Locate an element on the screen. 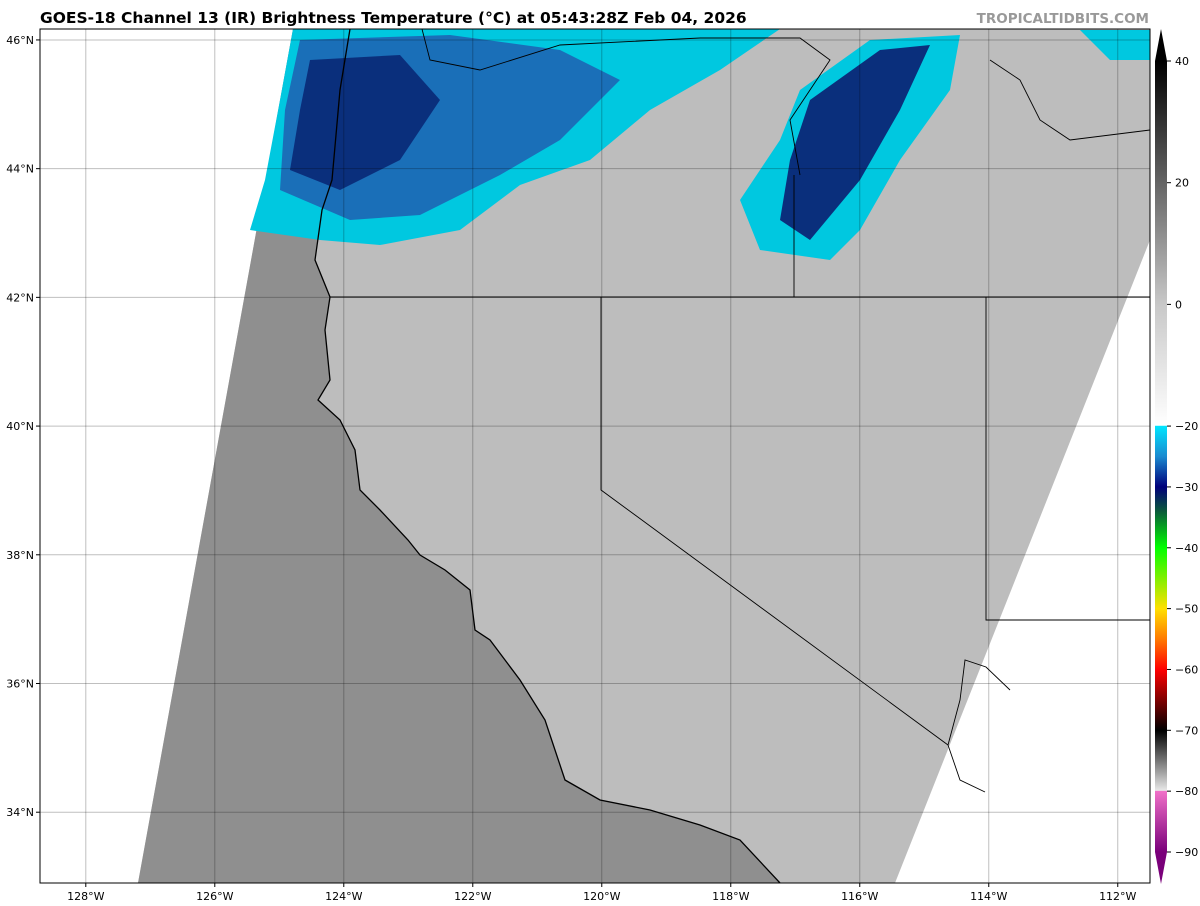 The height and width of the screenshot is (906, 1200). lat-tick-label: 34°N is located at coordinates (20, 812).